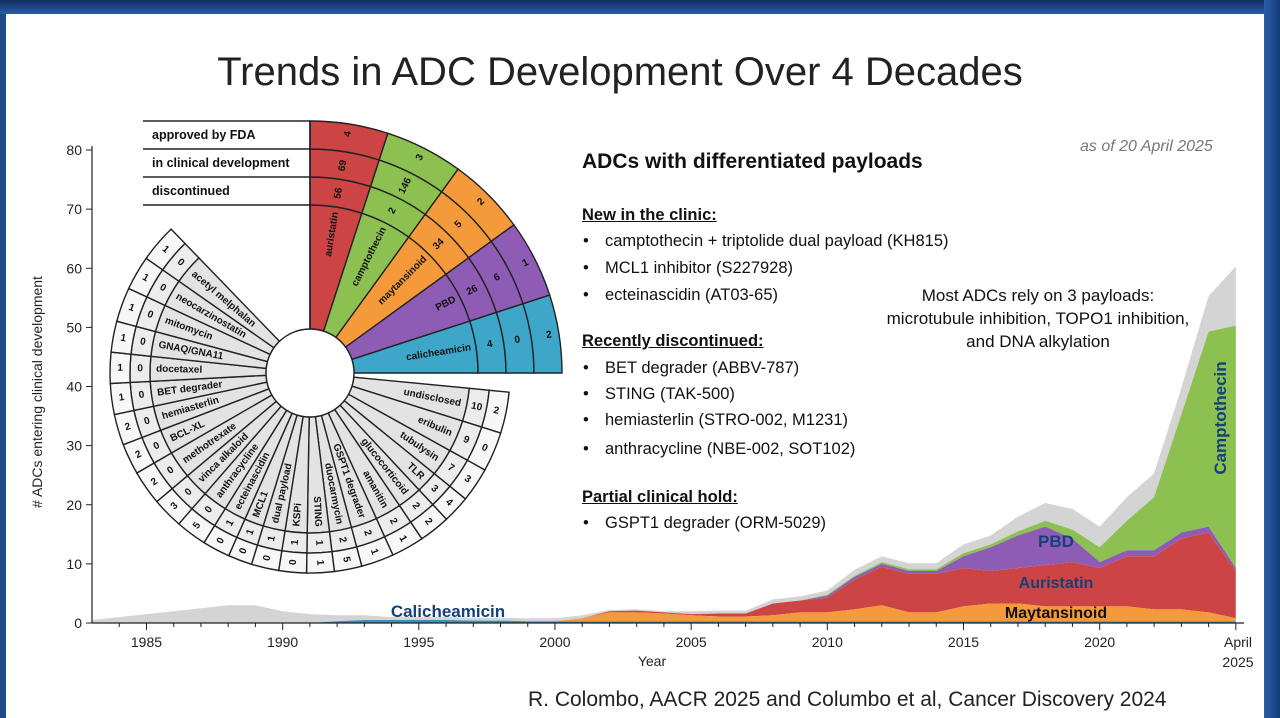 This screenshot has width=1280, height=718. I want to click on y-tick-label: 70, so click(74, 209).